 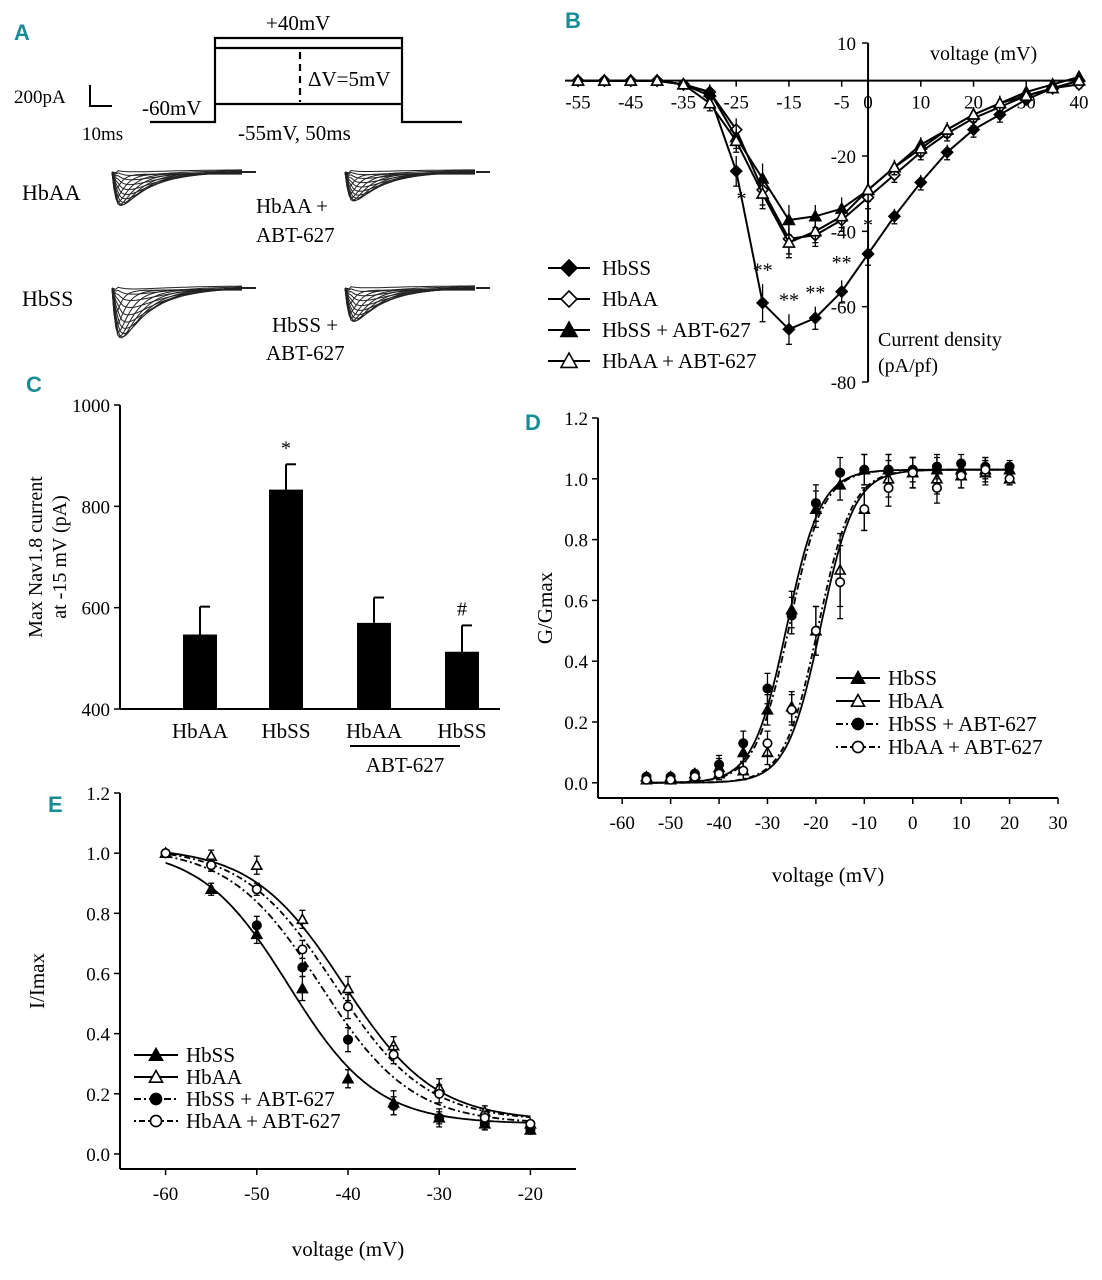 What do you see at coordinates (36, 557) in the screenshot?
I see `y-axis-label-line1: Max Nav1.8 current` at bounding box center [36, 557].